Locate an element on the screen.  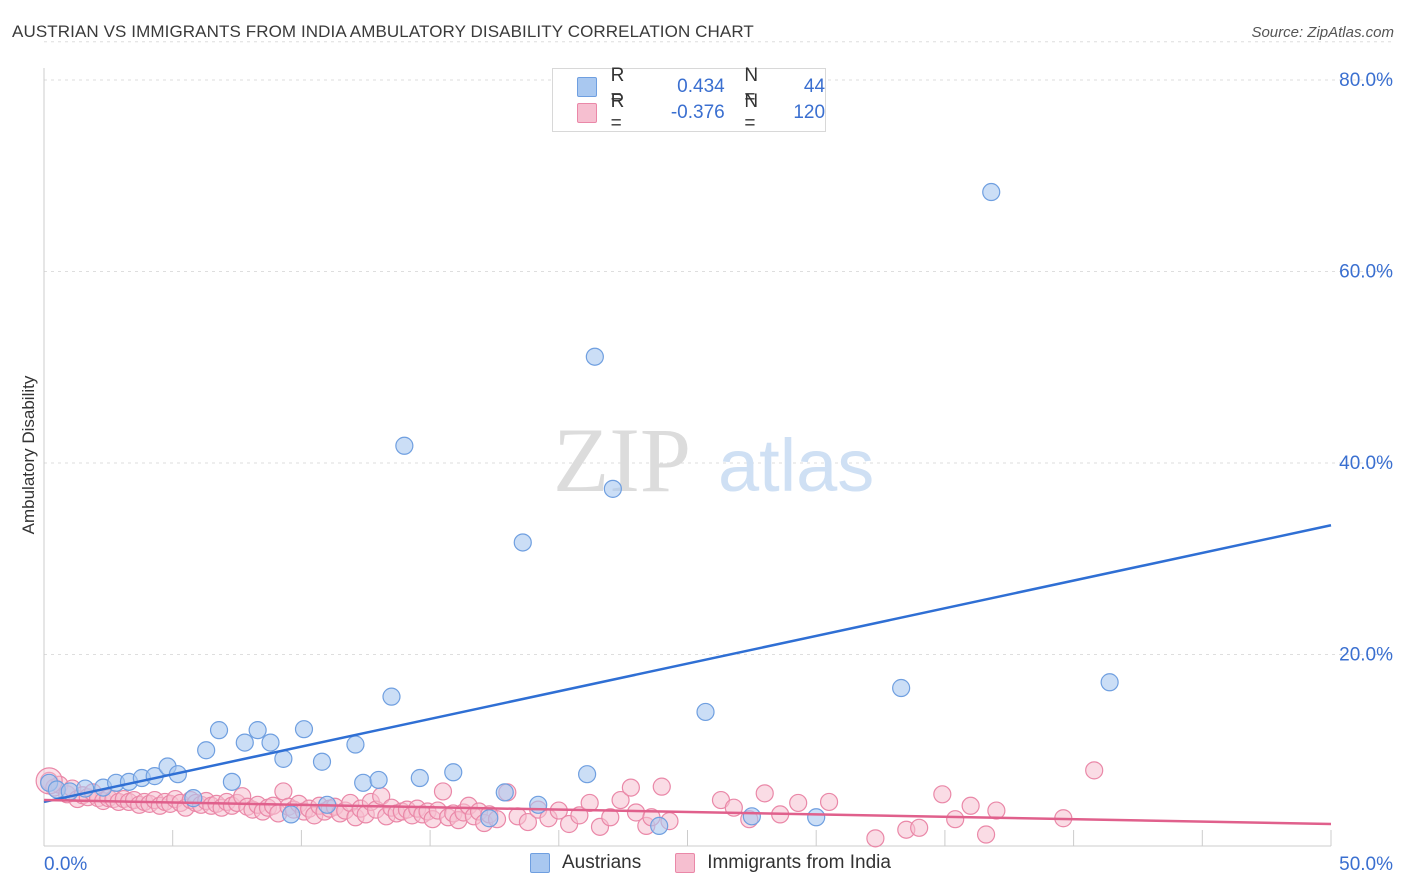
bottom-legend-label-india: Immigrants from India is located at coordinates (799, 862).